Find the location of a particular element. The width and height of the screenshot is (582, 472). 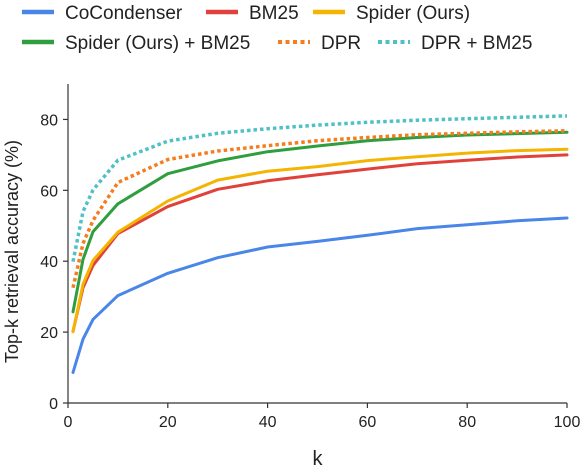

y-tick-label: 60 is located at coordinates (49, 191).